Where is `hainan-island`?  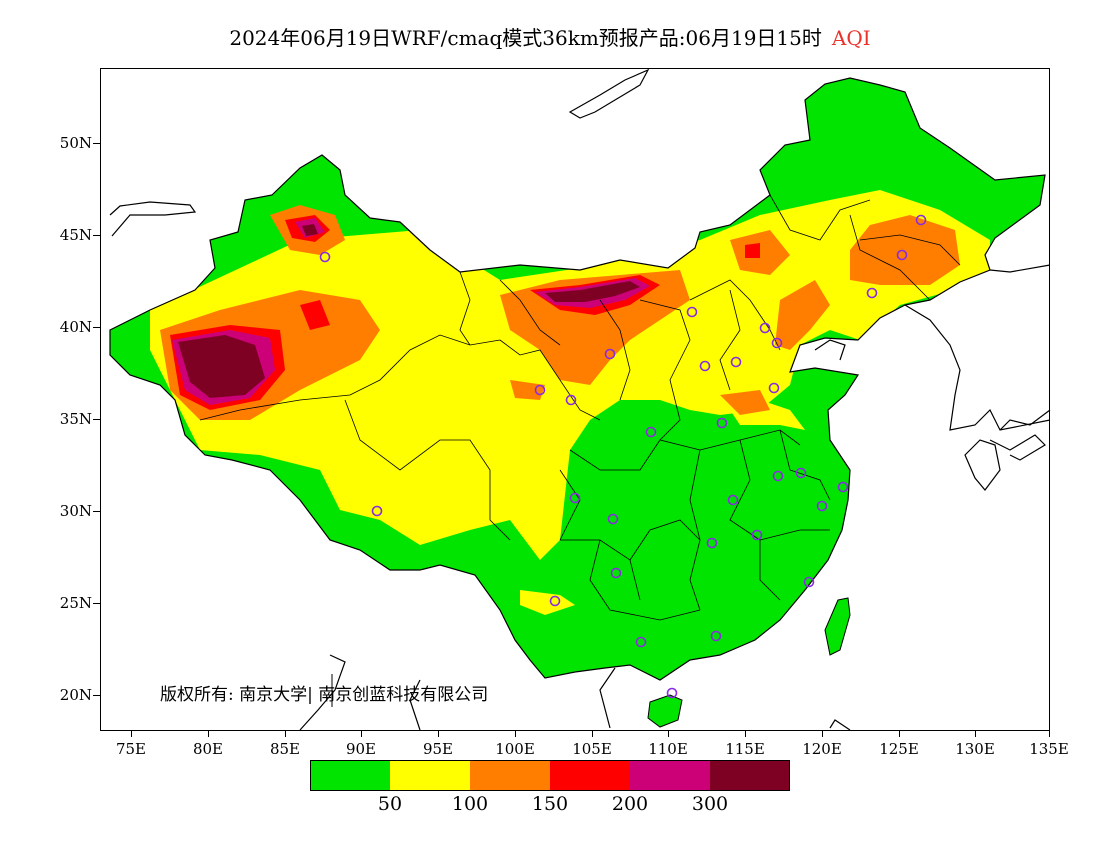
hainan-island is located at coordinates (665, 711).